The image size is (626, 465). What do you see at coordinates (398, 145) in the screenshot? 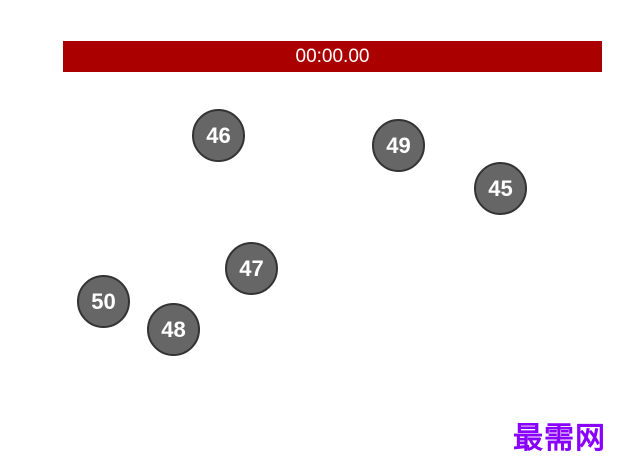
I see `number-ball: 49` at bounding box center [398, 145].